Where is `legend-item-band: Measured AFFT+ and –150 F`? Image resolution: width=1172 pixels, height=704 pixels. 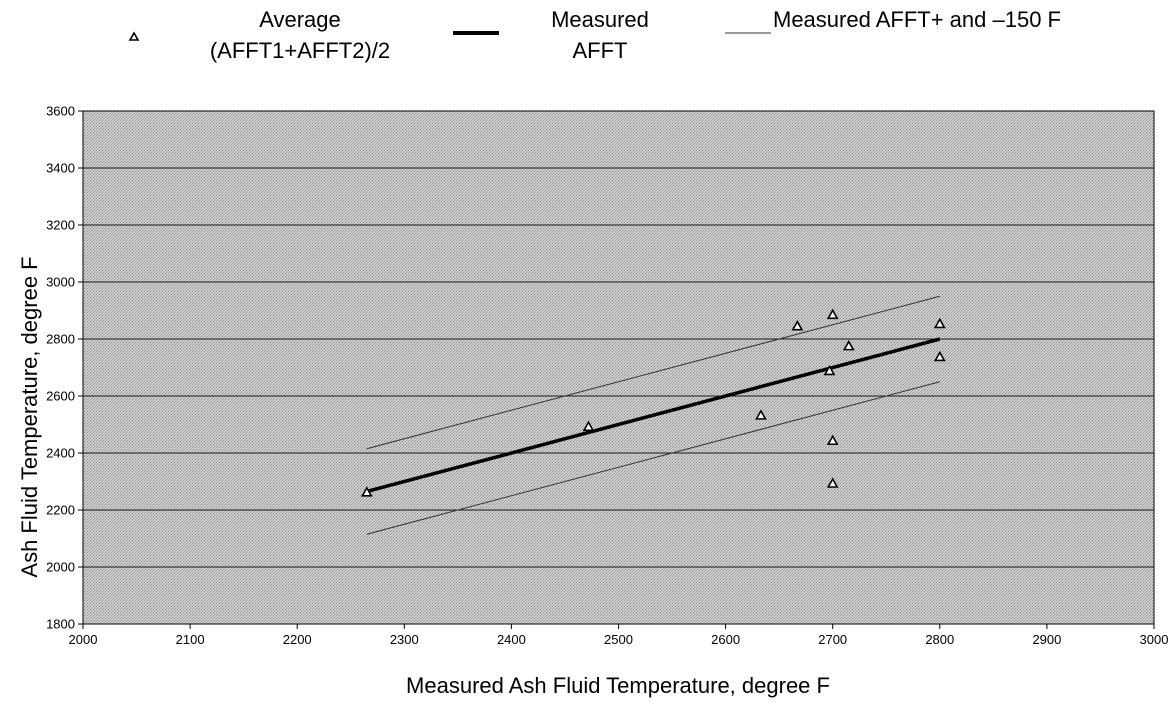
legend-item-band: Measured AFFT+ and –150 F is located at coordinates (893, 20).